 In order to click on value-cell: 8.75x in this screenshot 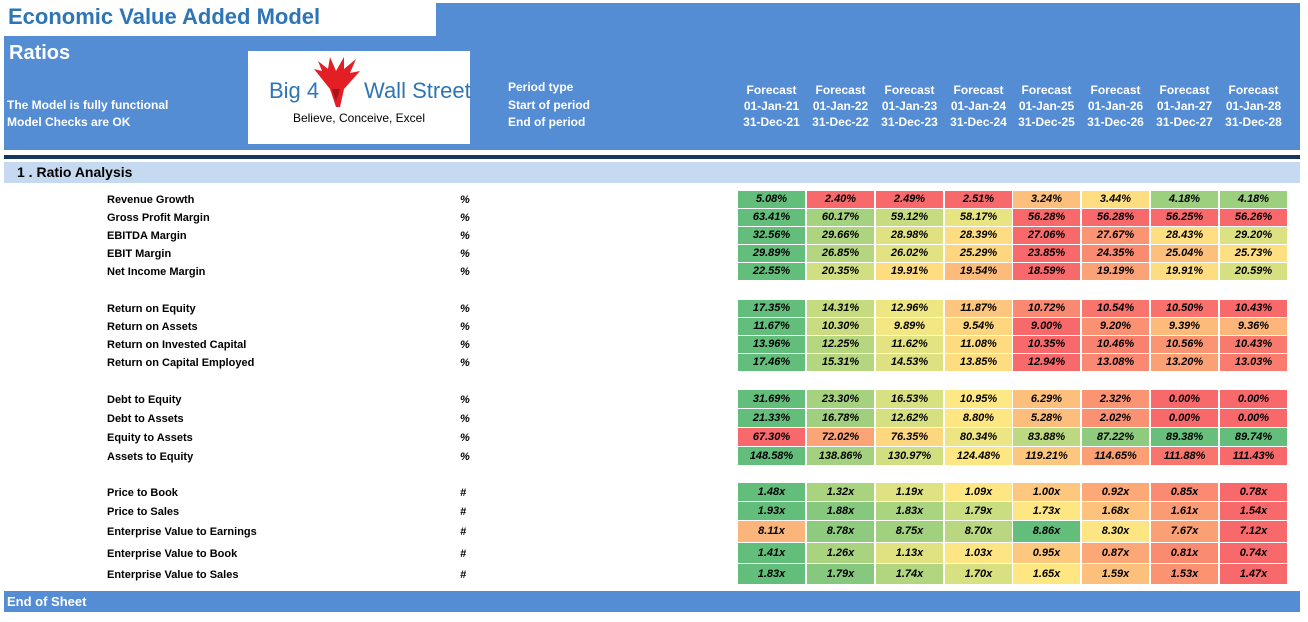, I will do `click(909, 531)`.